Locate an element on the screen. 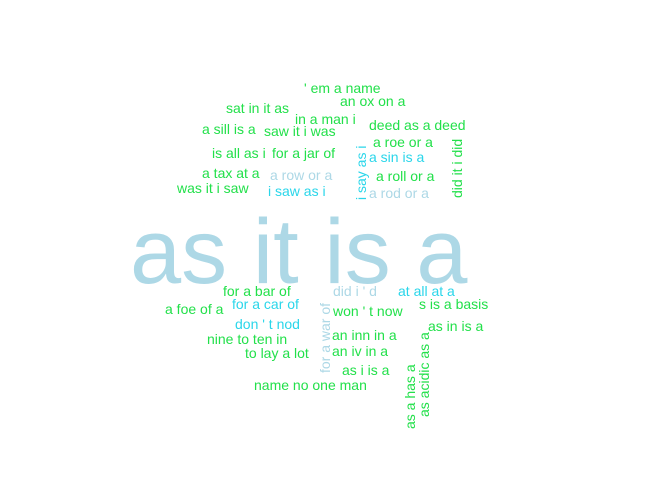  cloud-word: an ox on a is located at coordinates (373, 101).